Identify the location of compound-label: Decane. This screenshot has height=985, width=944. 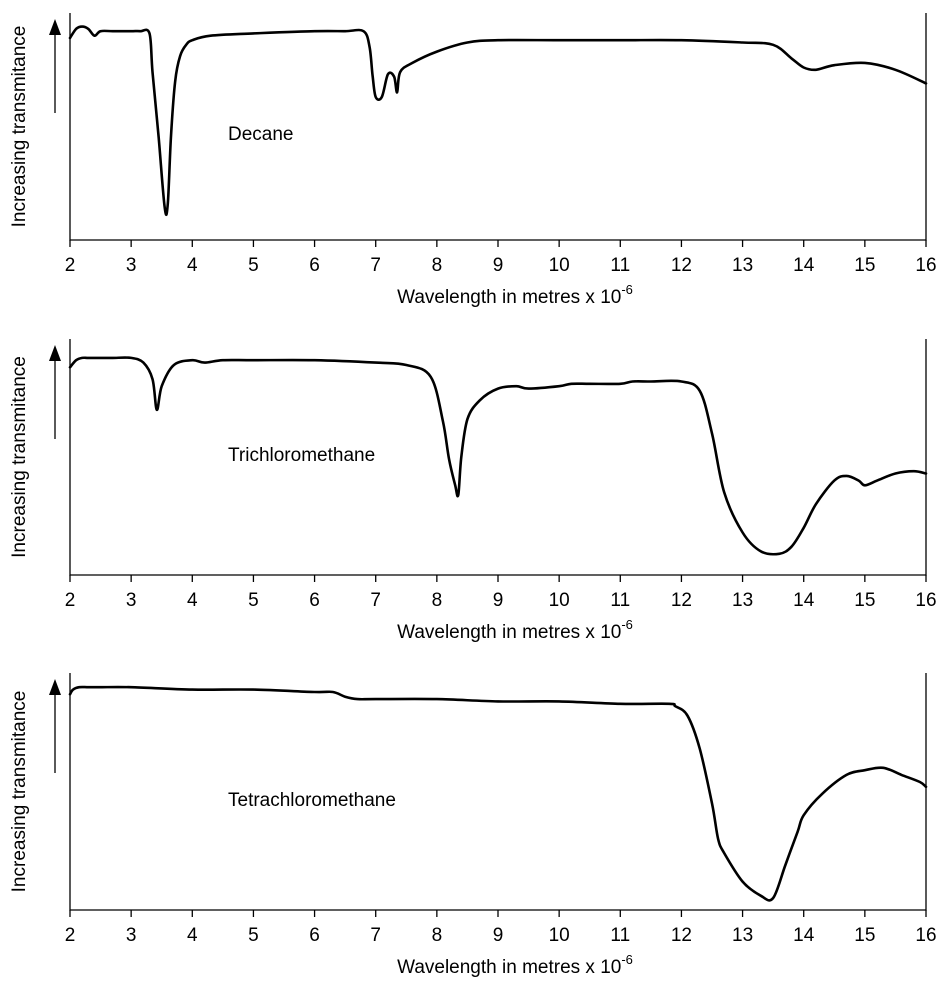
(261, 134).